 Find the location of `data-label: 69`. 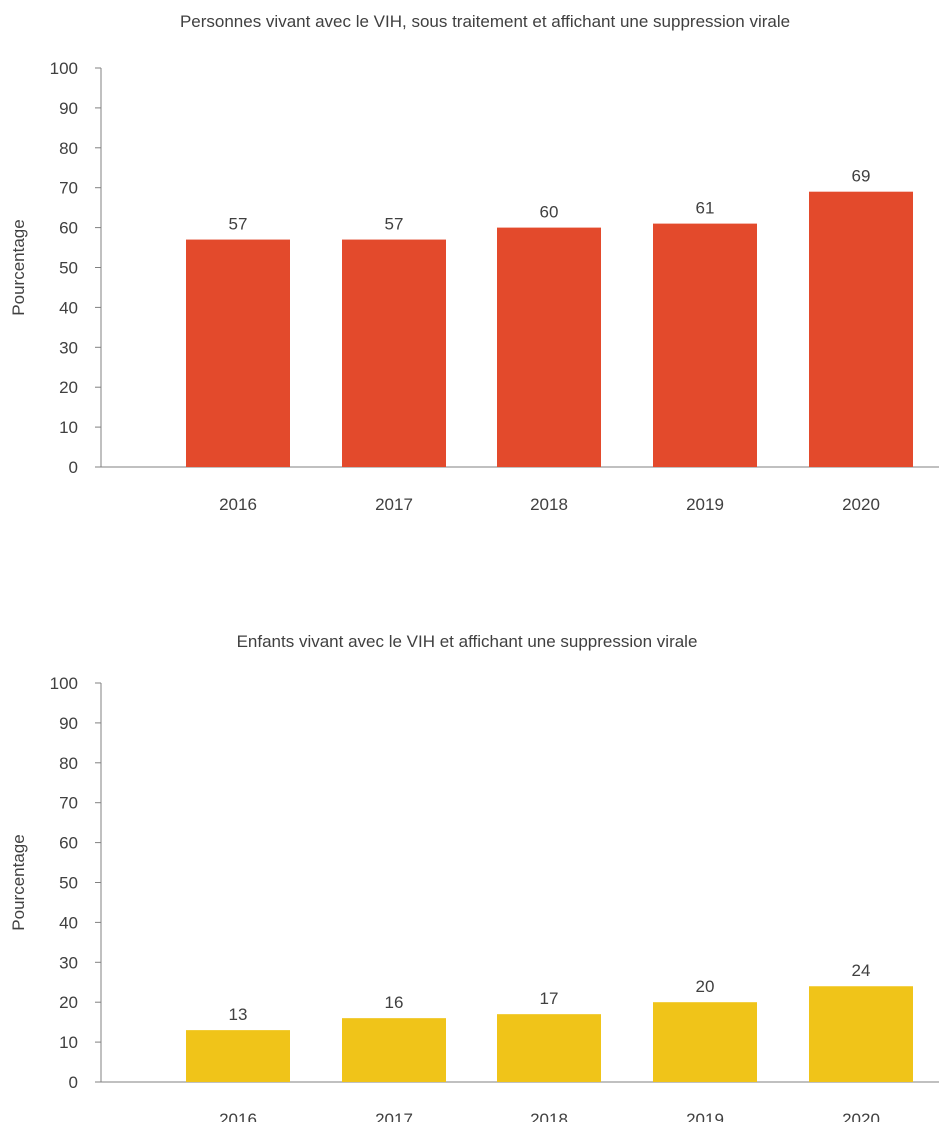

data-label: 69 is located at coordinates (861, 176).